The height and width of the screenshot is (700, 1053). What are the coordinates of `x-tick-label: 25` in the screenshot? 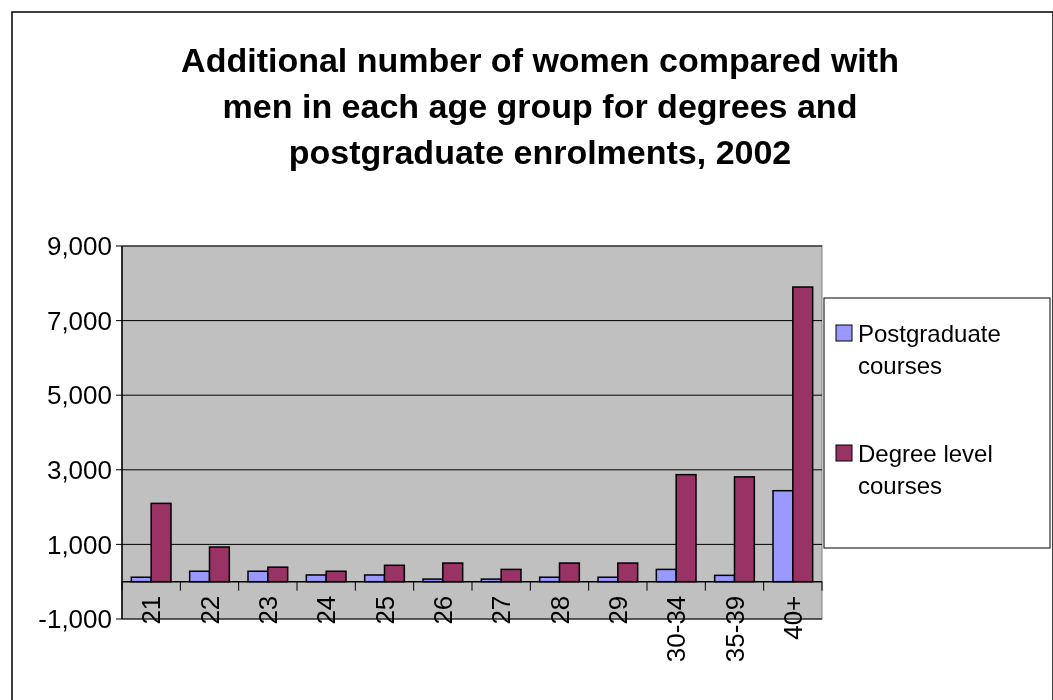 It's located at (384, 610).